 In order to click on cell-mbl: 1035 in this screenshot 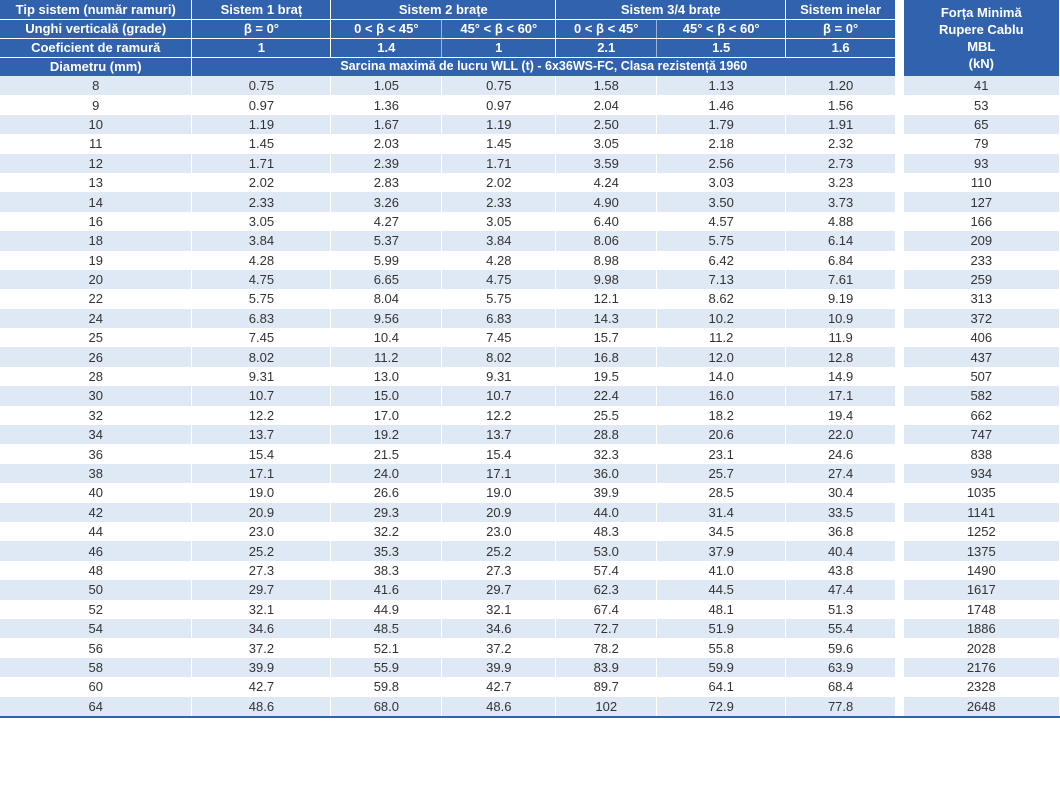, I will do `click(981, 493)`.